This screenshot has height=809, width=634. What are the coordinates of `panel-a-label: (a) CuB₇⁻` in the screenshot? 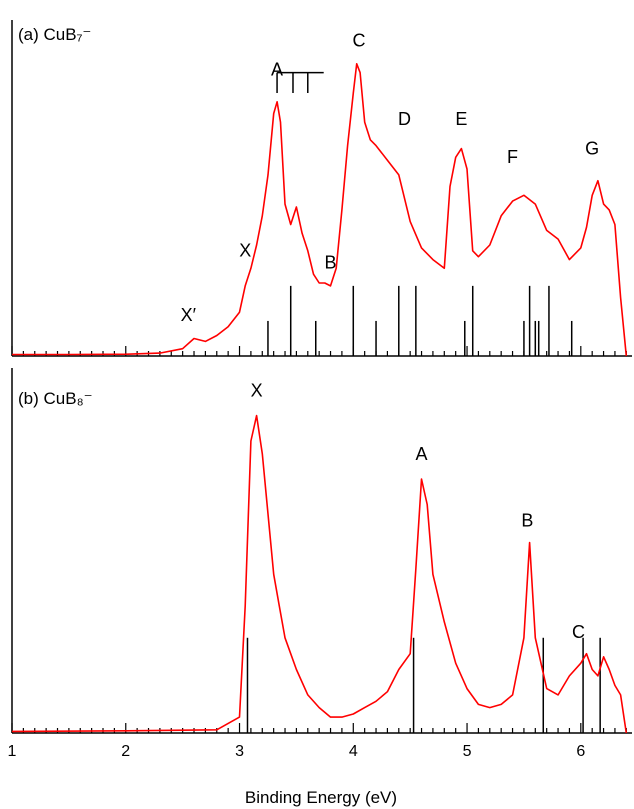 It's located at (54, 34).